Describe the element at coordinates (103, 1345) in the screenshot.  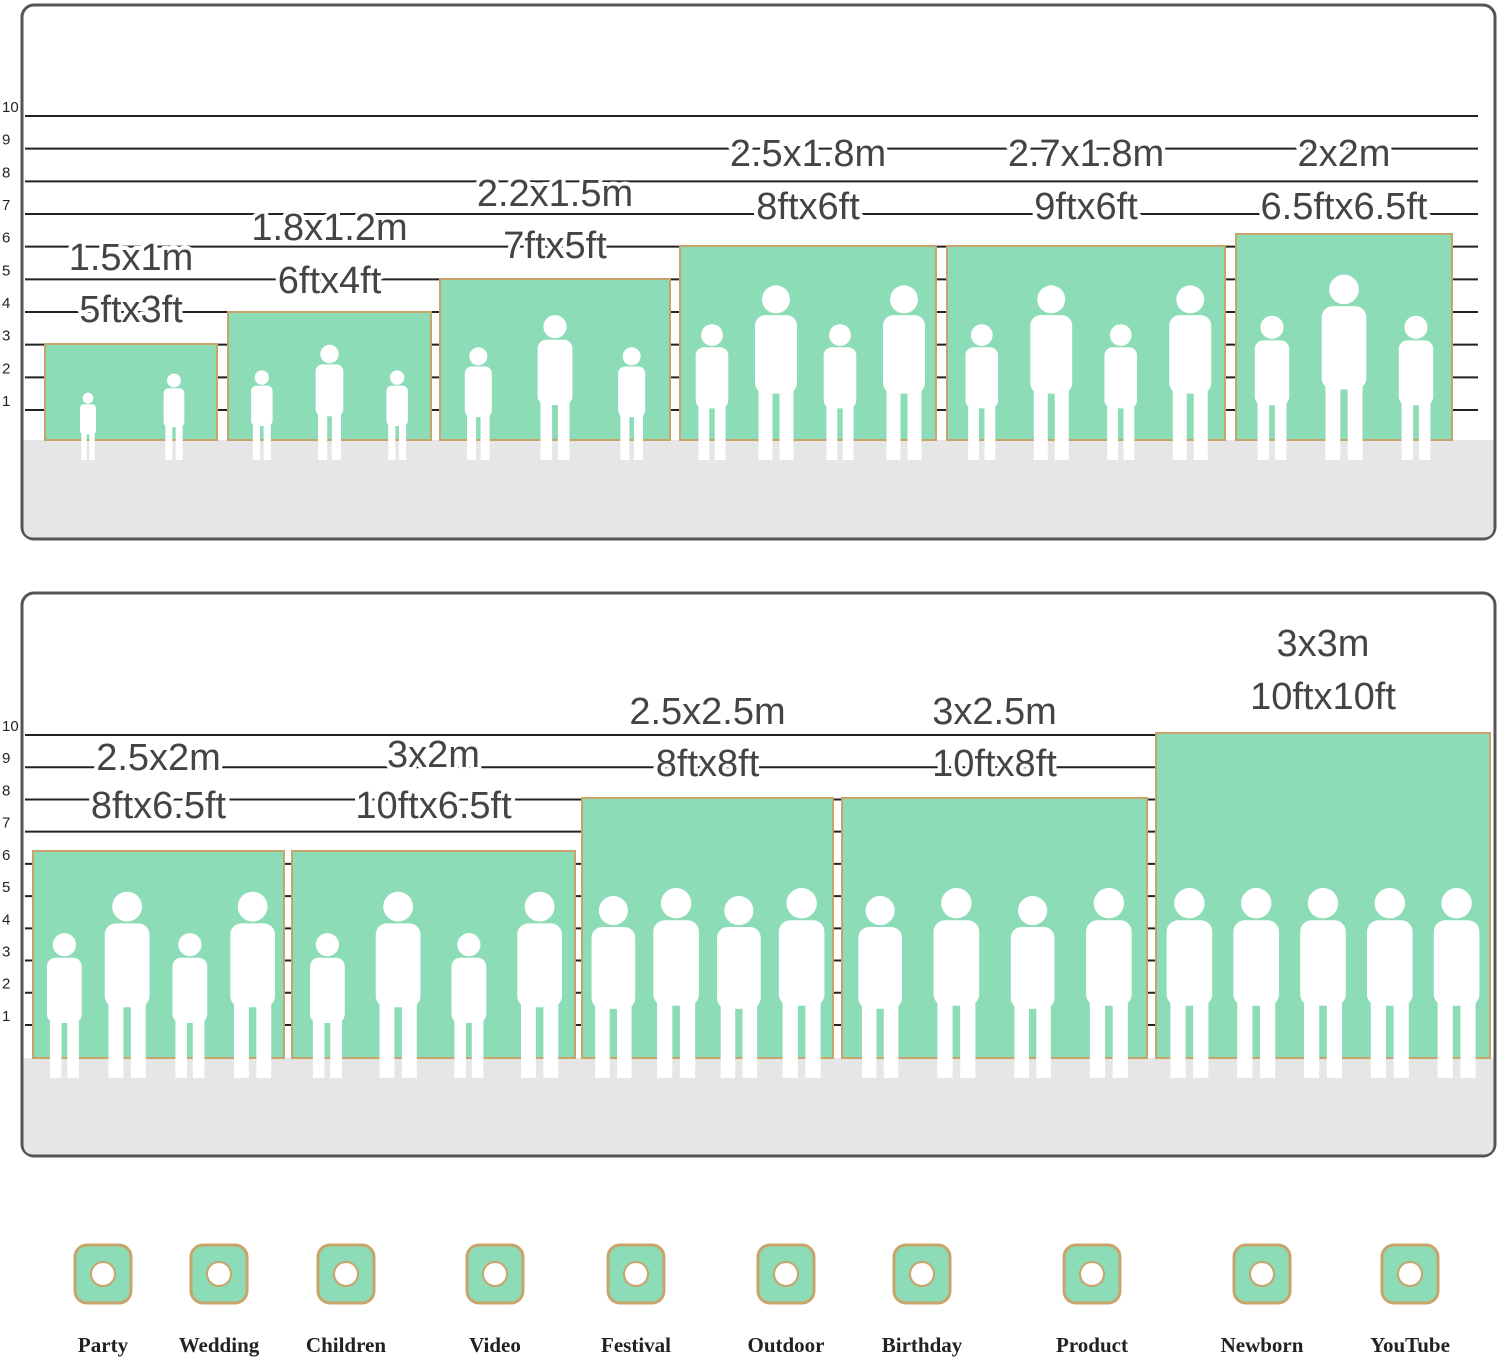
I see `use-label: Party` at that location.